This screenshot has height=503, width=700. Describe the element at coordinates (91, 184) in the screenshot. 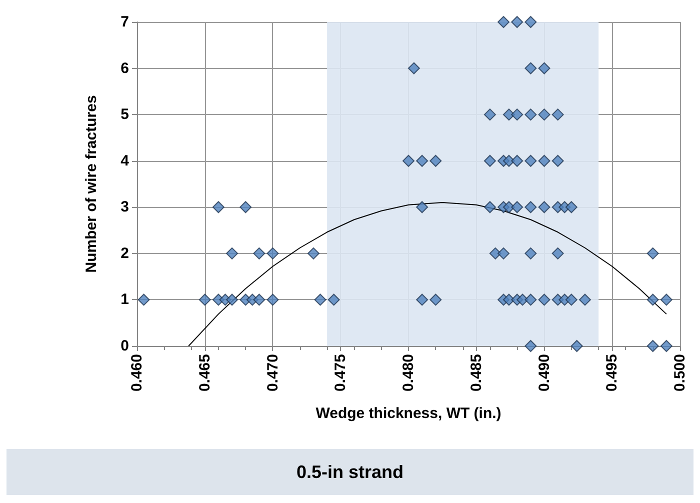

I see `y-axis-title: Number of wire fractures` at that location.